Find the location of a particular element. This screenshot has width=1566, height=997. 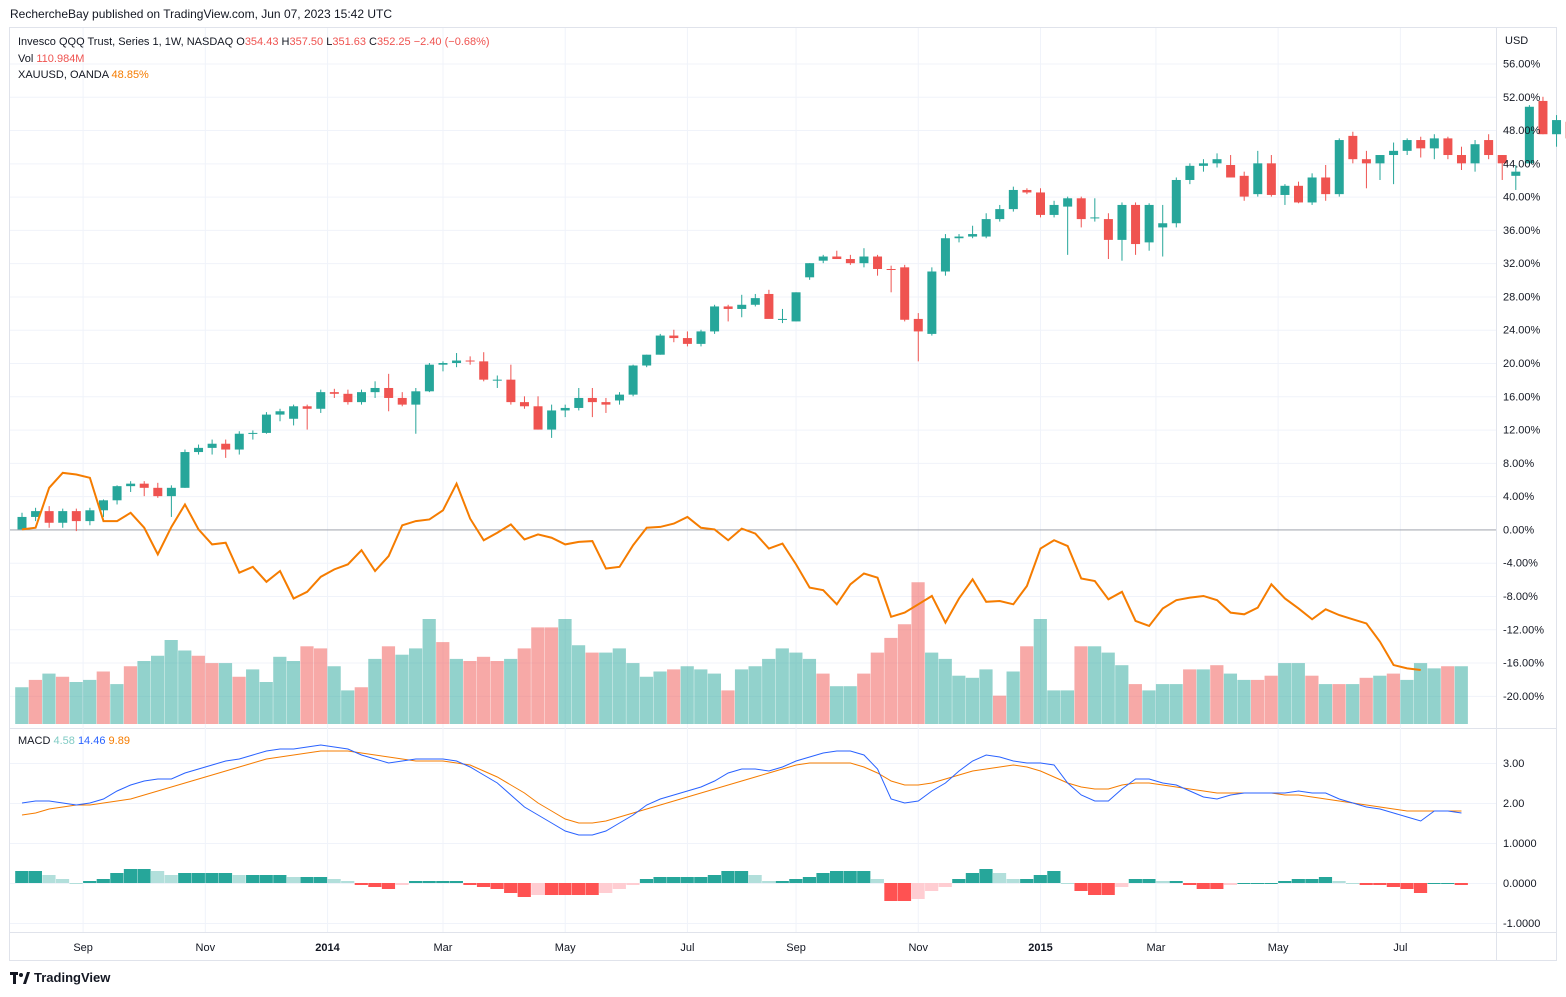

macd-axis-labels: 3.00 2.00 1.0000 0.0000 -1.0000 is located at coordinates (1521, 844).